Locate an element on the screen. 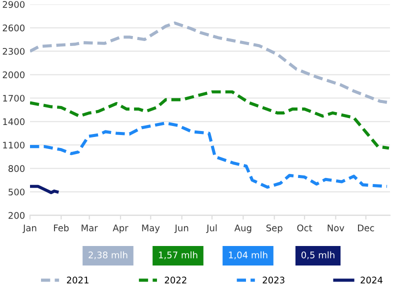 This screenshot has width=400, height=289. y-tick-label: 200 is located at coordinates (16, 215).